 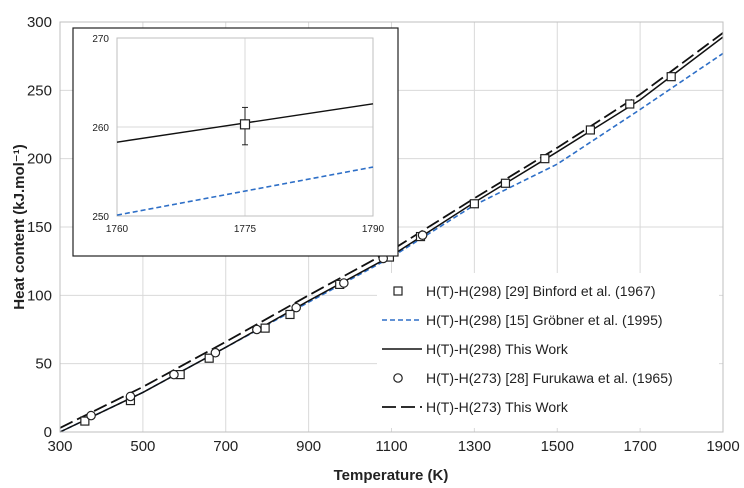 What do you see at coordinates (544, 320) in the screenshot?
I see `legend-label: H(T)-H(298) [15] Gröbner et al. (1995)` at bounding box center [544, 320].